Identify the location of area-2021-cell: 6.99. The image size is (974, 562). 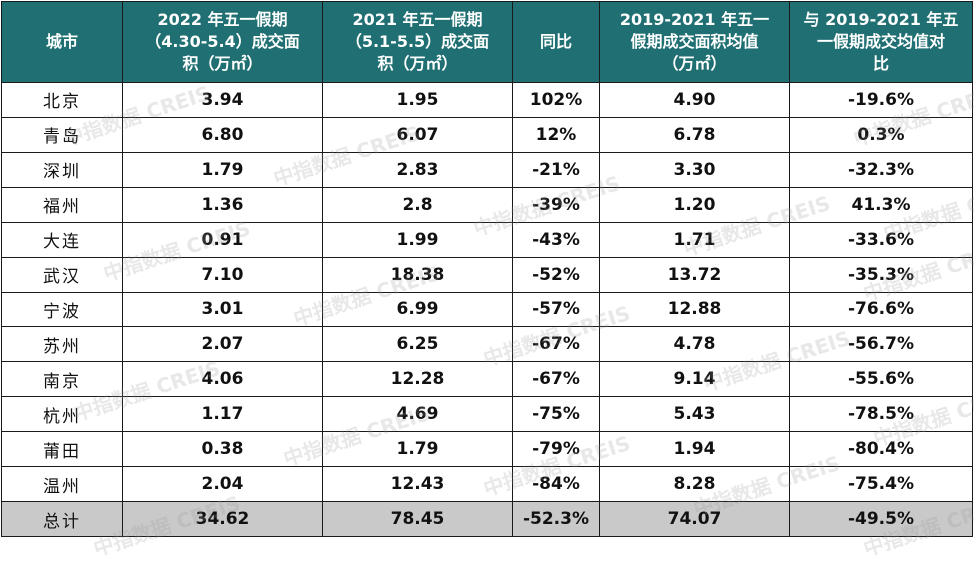
(417, 309).